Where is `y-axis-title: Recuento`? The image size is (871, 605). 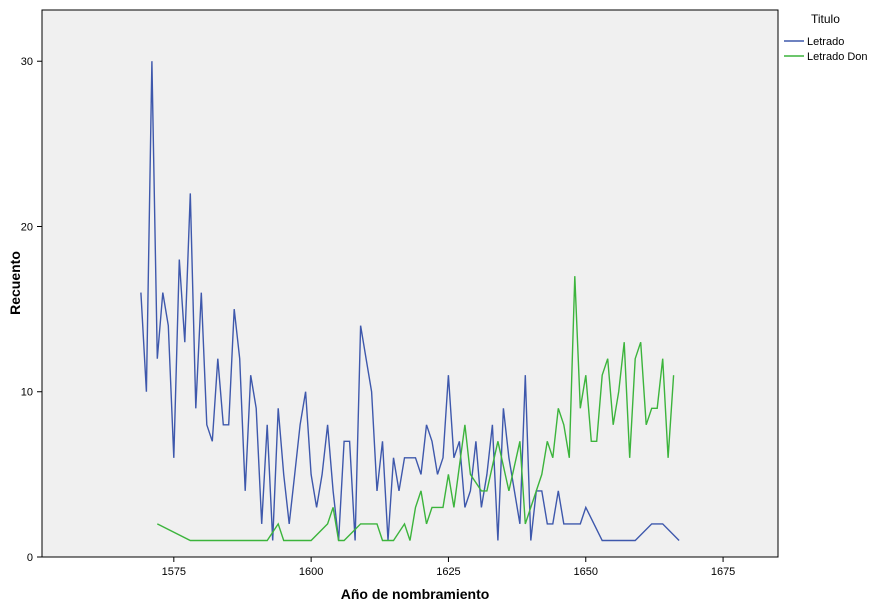 y-axis-title: Recuento is located at coordinates (15, 283).